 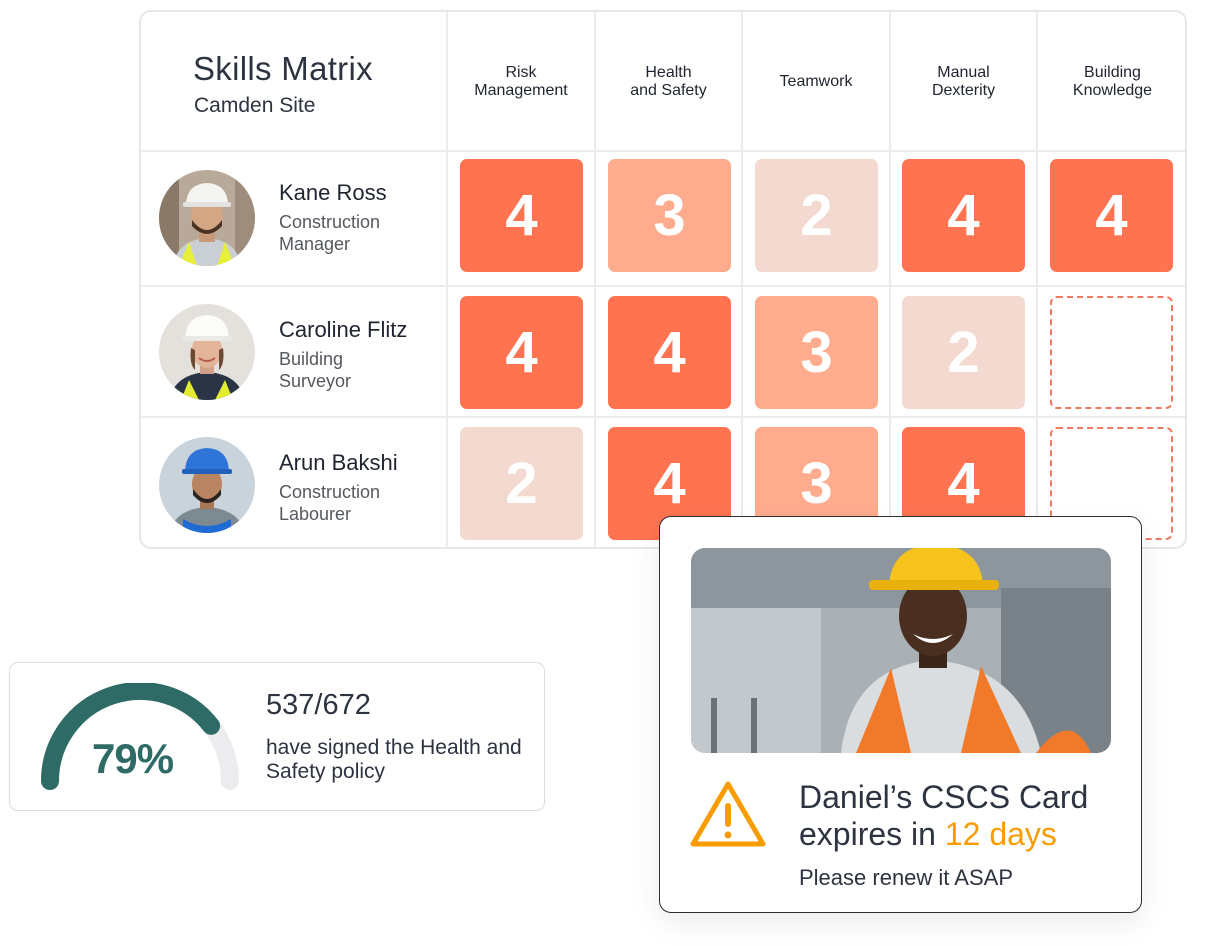 I want to click on person-role: Construction Labourer, so click(x=330, y=503).